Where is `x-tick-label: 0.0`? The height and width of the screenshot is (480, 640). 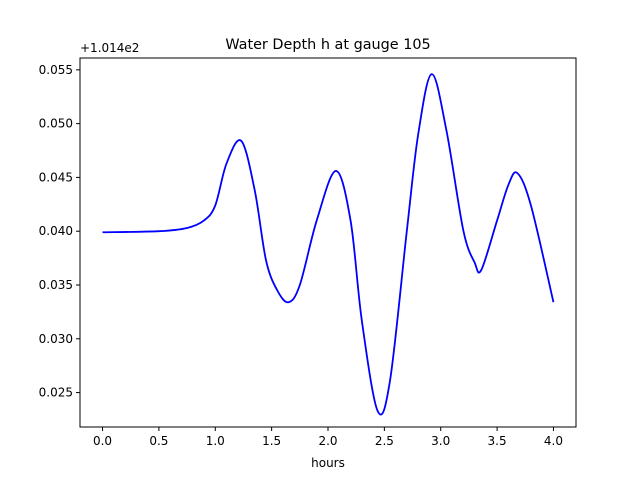
x-tick-label: 0.0 is located at coordinates (102, 441).